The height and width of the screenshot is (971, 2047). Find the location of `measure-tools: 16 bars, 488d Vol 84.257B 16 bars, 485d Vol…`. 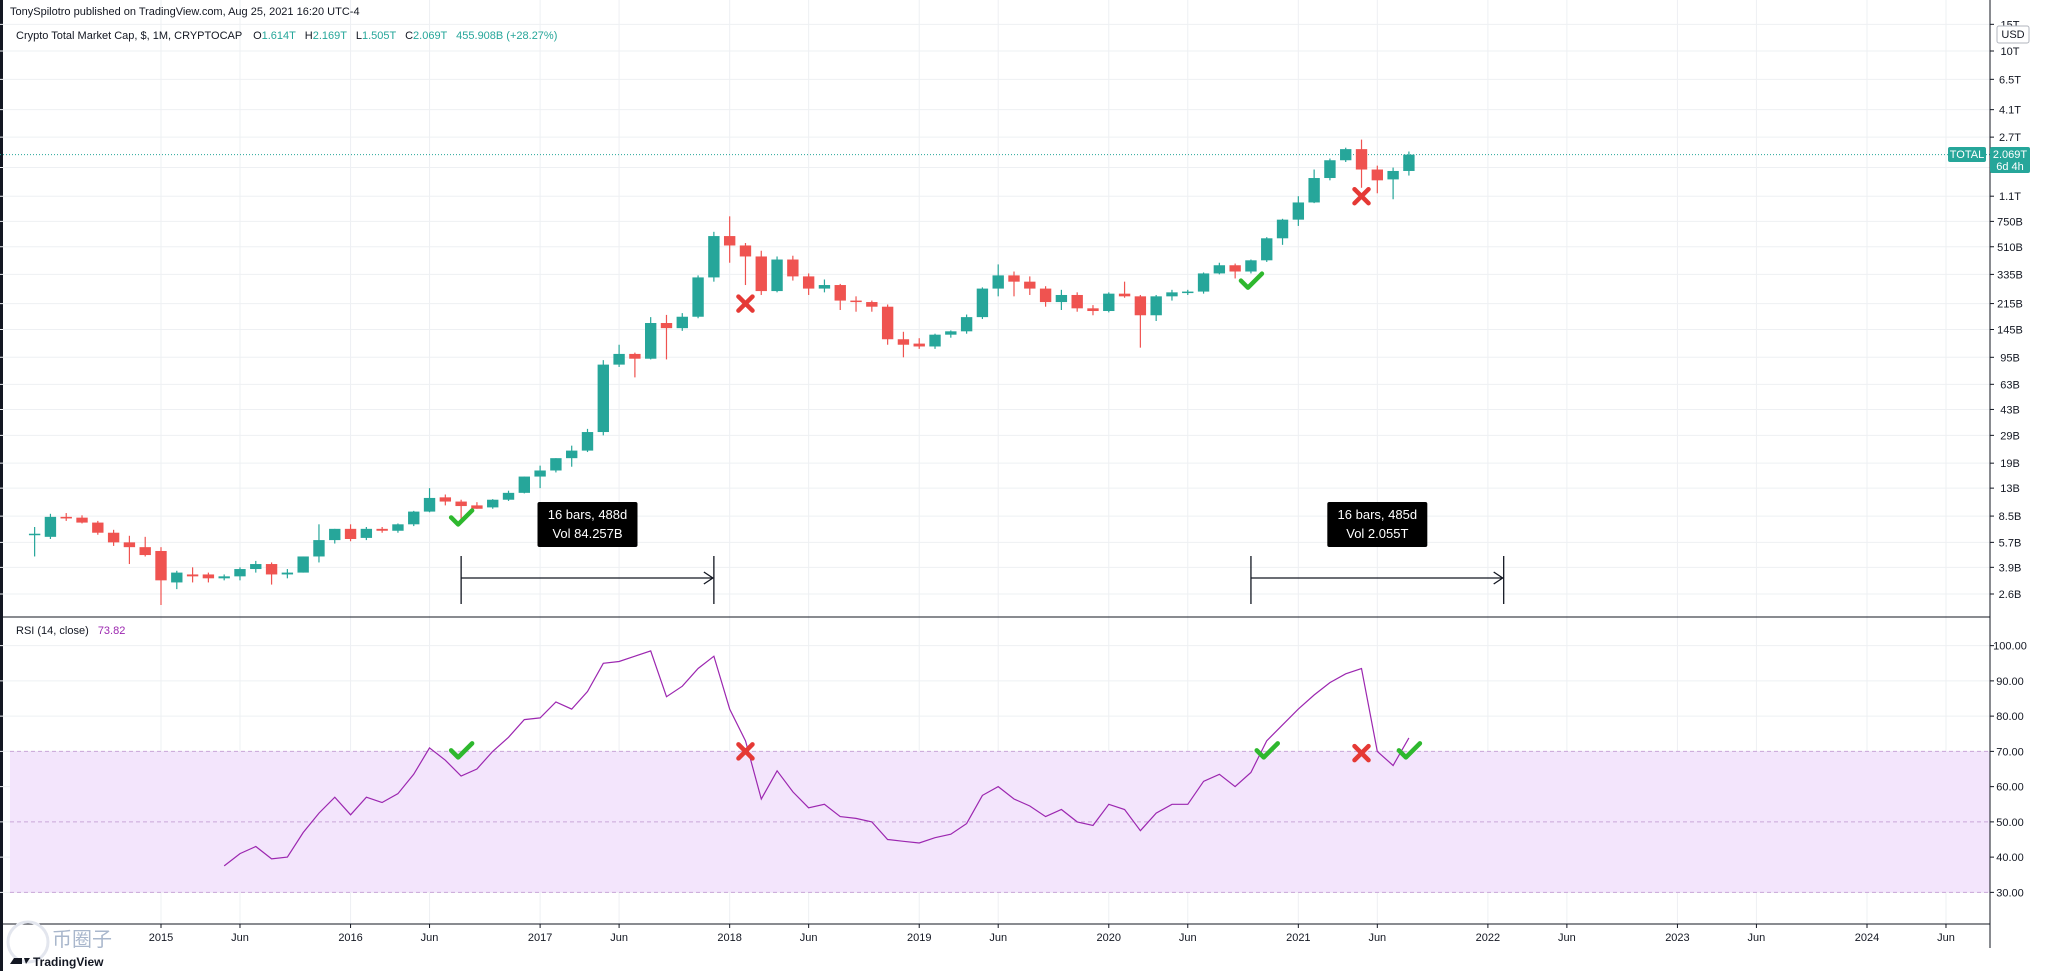

measure-tools: 16 bars, 488d Vol 84.257B 16 bars, 485d Vol… is located at coordinates (982, 553).